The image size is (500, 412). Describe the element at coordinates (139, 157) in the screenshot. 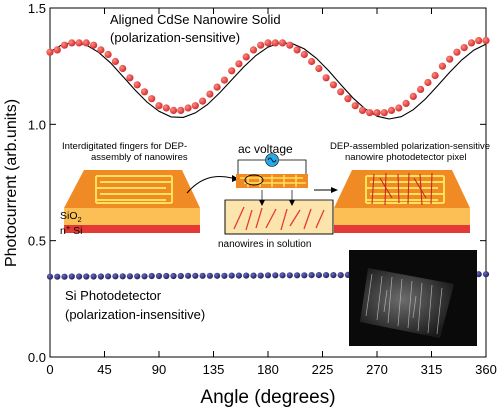

I see `inset-step1-title-2: assembly of nanowires` at that location.